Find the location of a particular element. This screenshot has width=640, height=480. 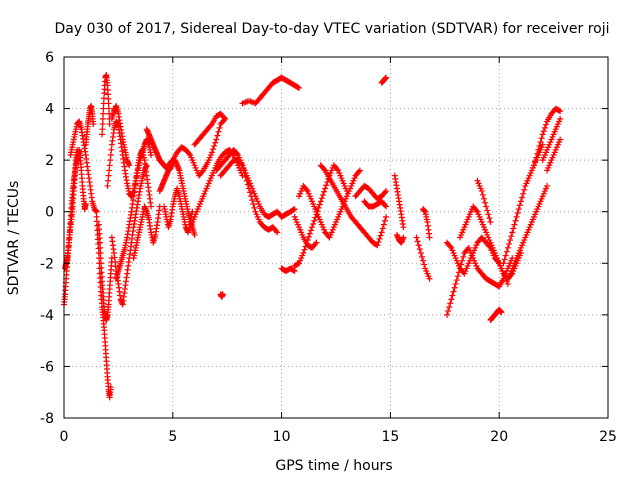

x-tick-label: 0 is located at coordinates (64, 437).